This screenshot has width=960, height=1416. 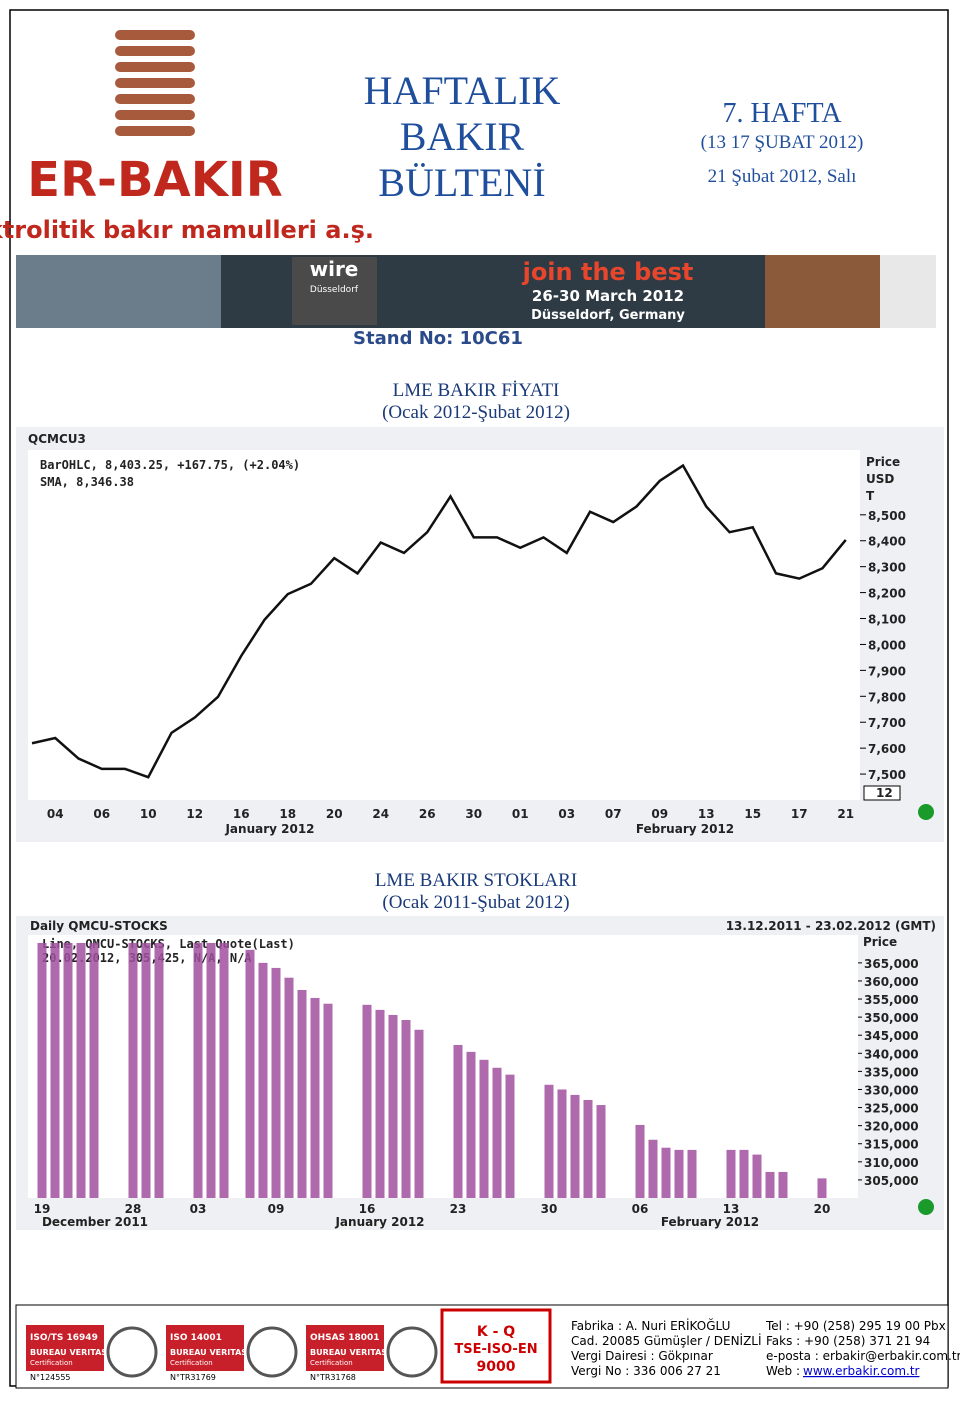 I want to click on cert-name: OHSAS 18001, so click(x=345, y=1338).